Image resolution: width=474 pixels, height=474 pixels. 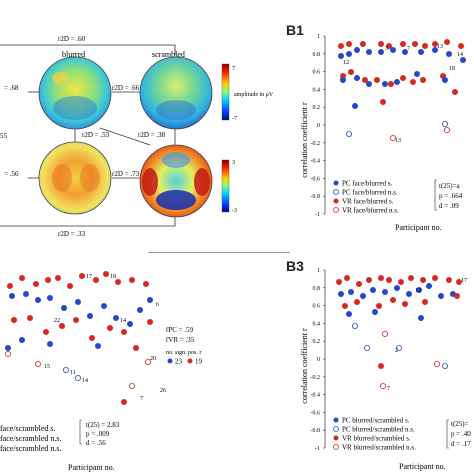 I want to click on b3-ylabel: correlation coefficient r, so click(x=304, y=366).